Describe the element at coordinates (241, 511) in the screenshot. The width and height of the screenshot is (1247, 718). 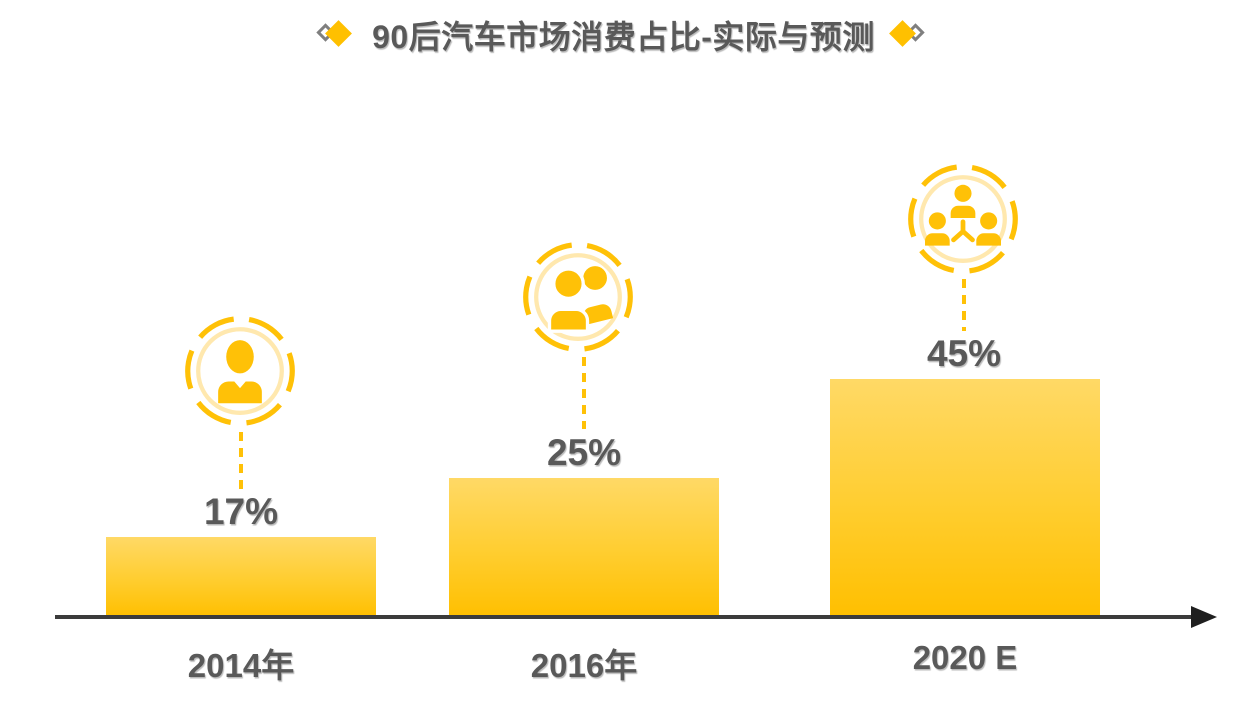
I see `value-label-2014: 17%` at that location.